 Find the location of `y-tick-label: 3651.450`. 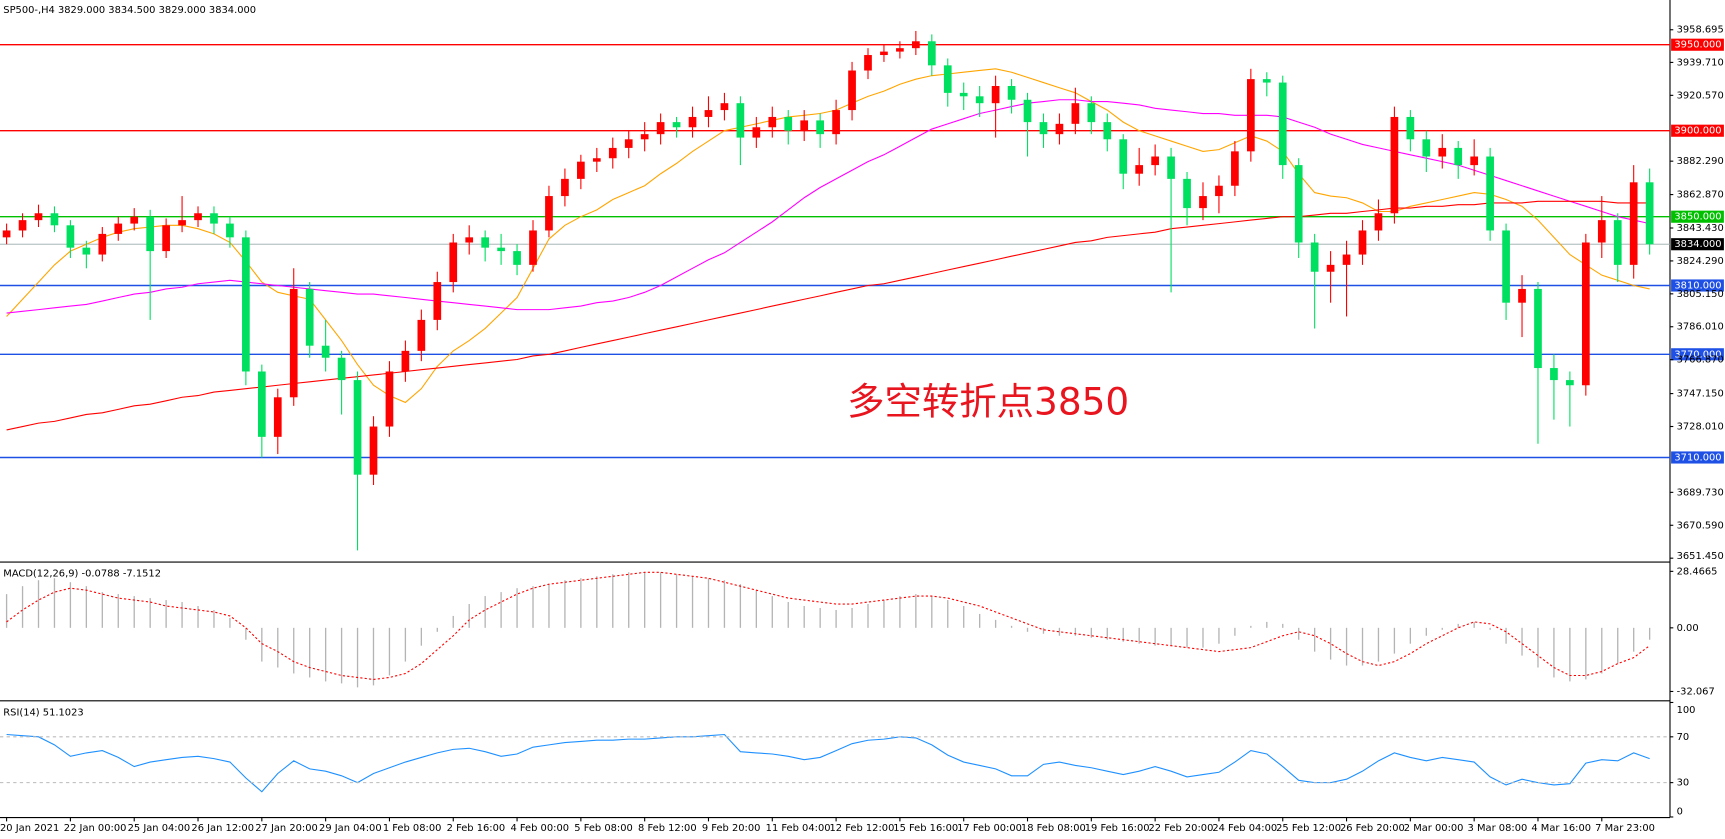

y-tick-label: 3651.450 is located at coordinates (1700, 556).